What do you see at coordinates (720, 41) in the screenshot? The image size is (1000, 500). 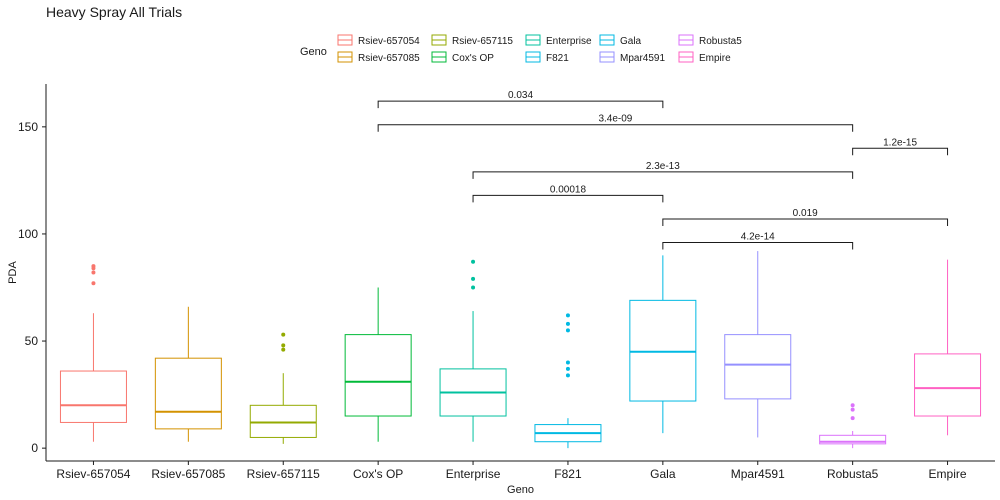 I see `legend-label: Robusta5` at bounding box center [720, 41].